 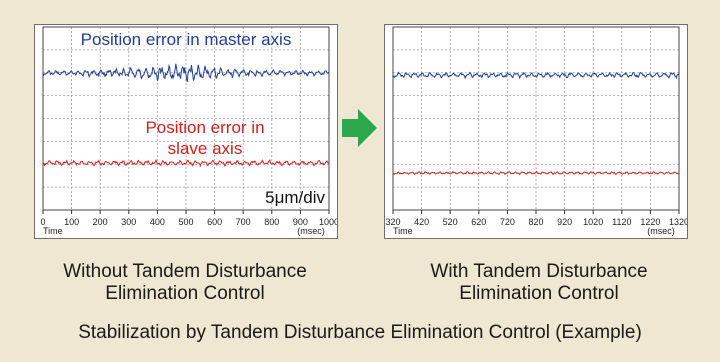 What do you see at coordinates (295, 197) in the screenshot?
I see `scale-label: 5μm/div` at bounding box center [295, 197].